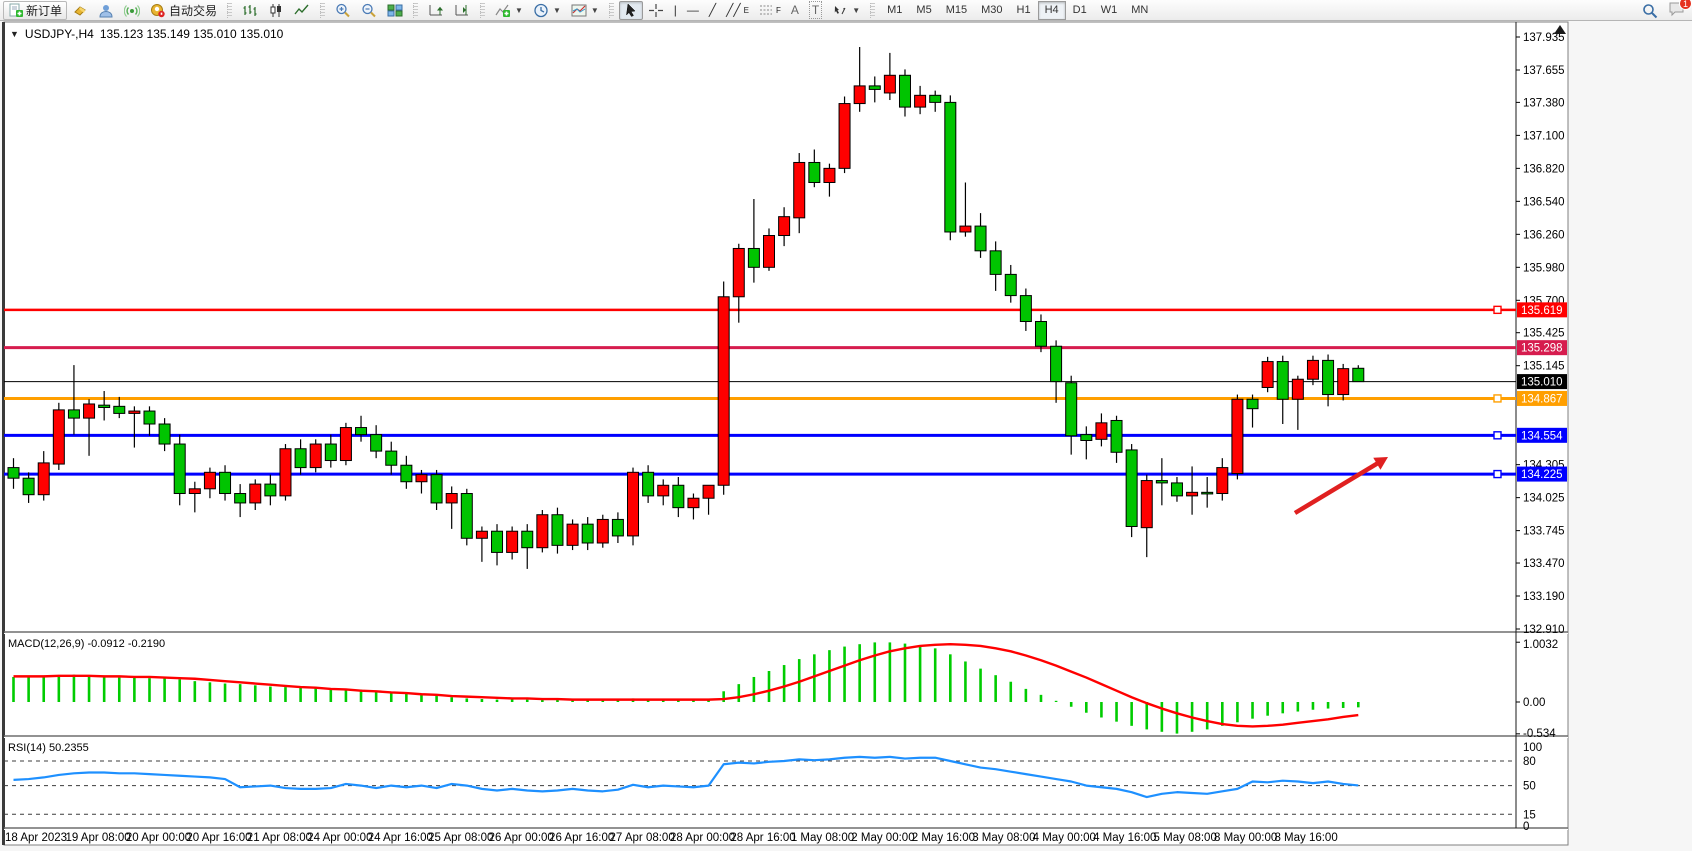  I want to click on auto-scroll-button, so click(436, 10).